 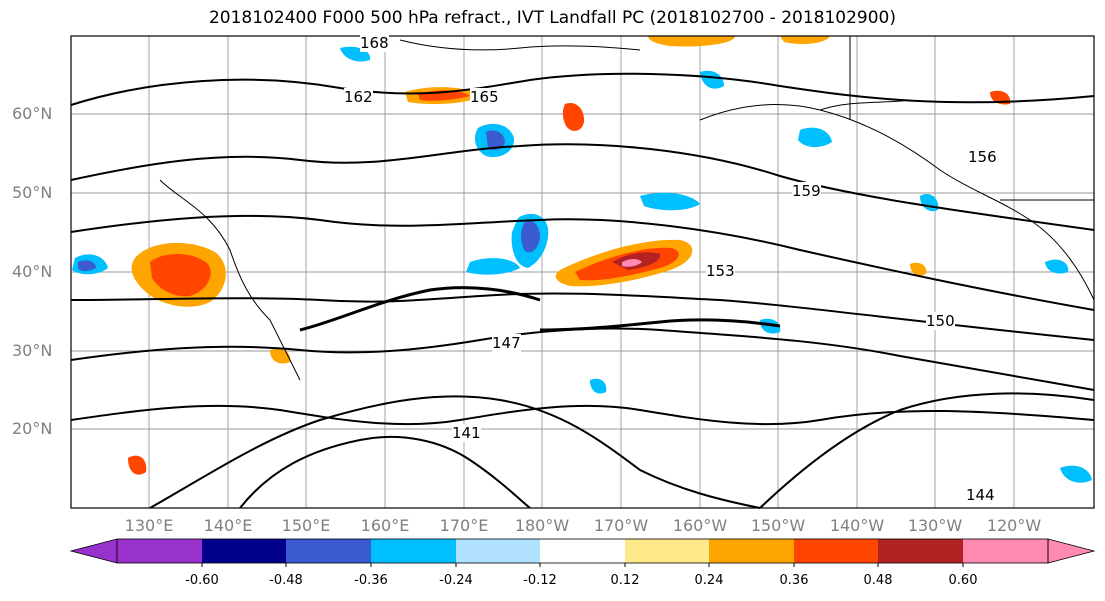 What do you see at coordinates (720, 271) in the screenshot?
I see `contour-label: 153` at bounding box center [720, 271].